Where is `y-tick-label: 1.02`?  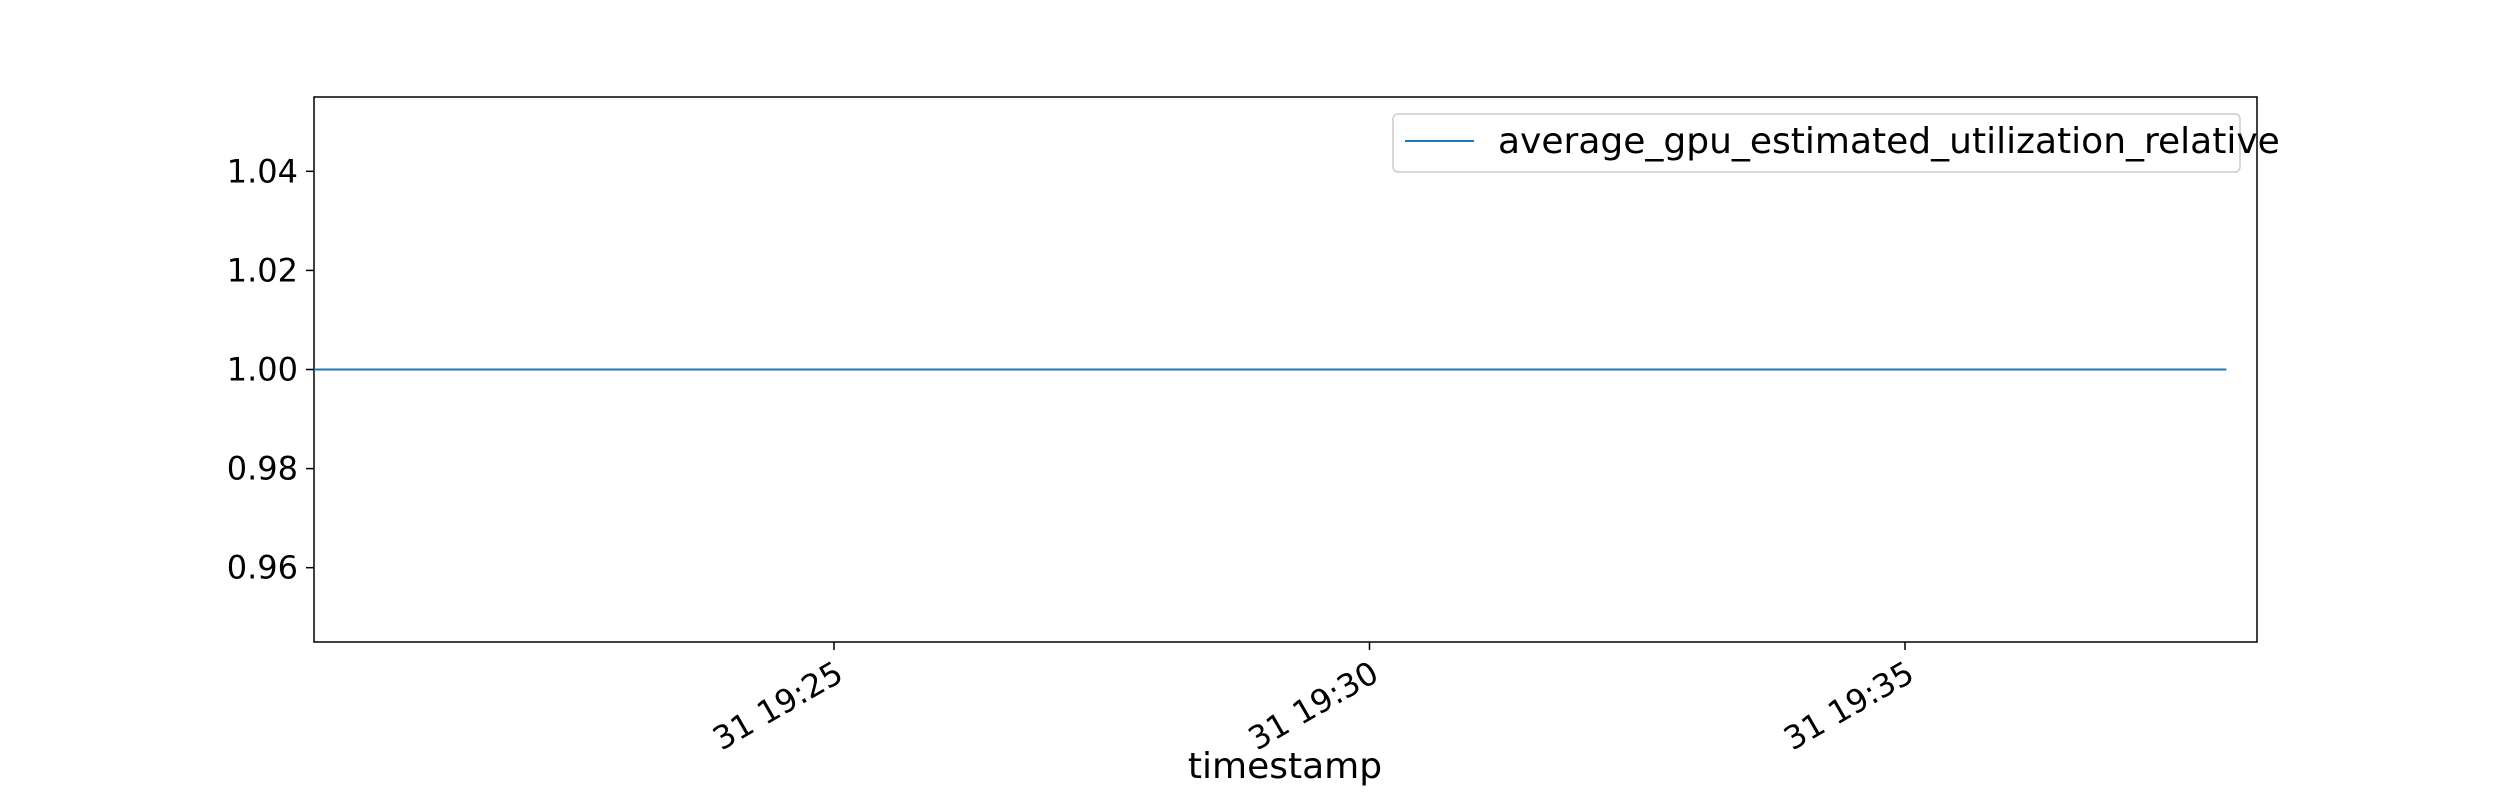 y-tick-label: 1.02 is located at coordinates (262, 270).